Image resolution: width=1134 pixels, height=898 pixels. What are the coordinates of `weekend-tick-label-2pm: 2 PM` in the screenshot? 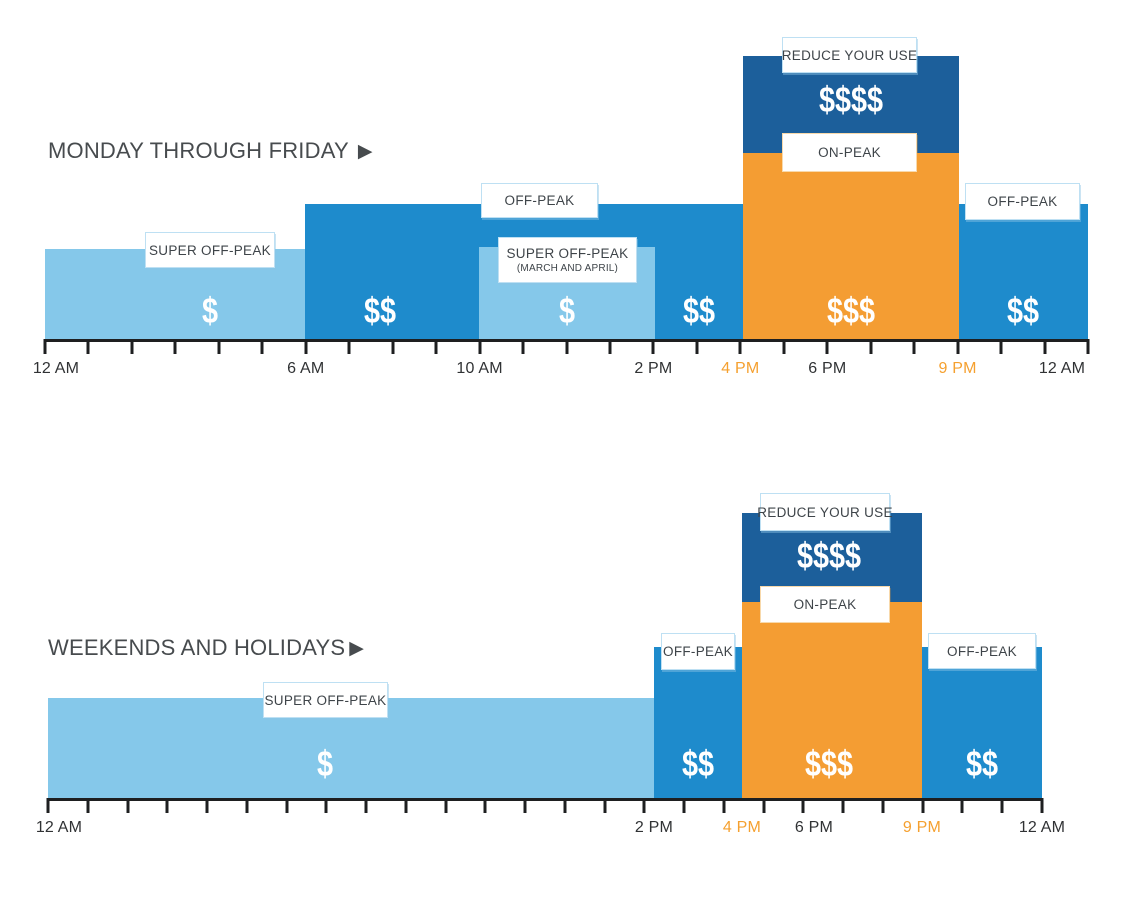 It's located at (654, 827).